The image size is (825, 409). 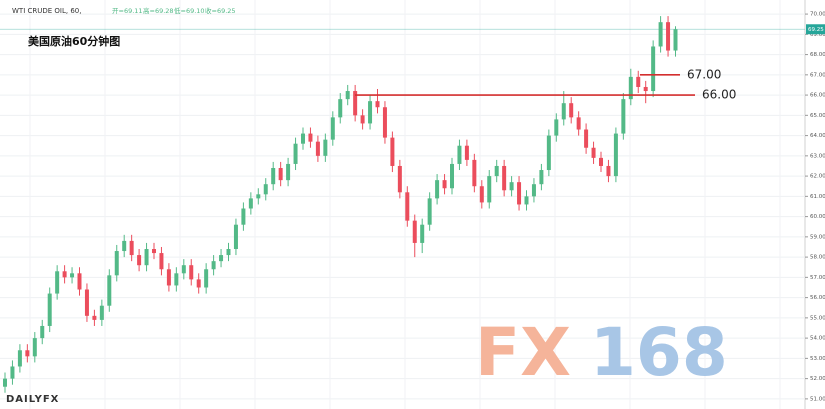 I want to click on price-tag-label: 69.25, so click(x=816, y=30).